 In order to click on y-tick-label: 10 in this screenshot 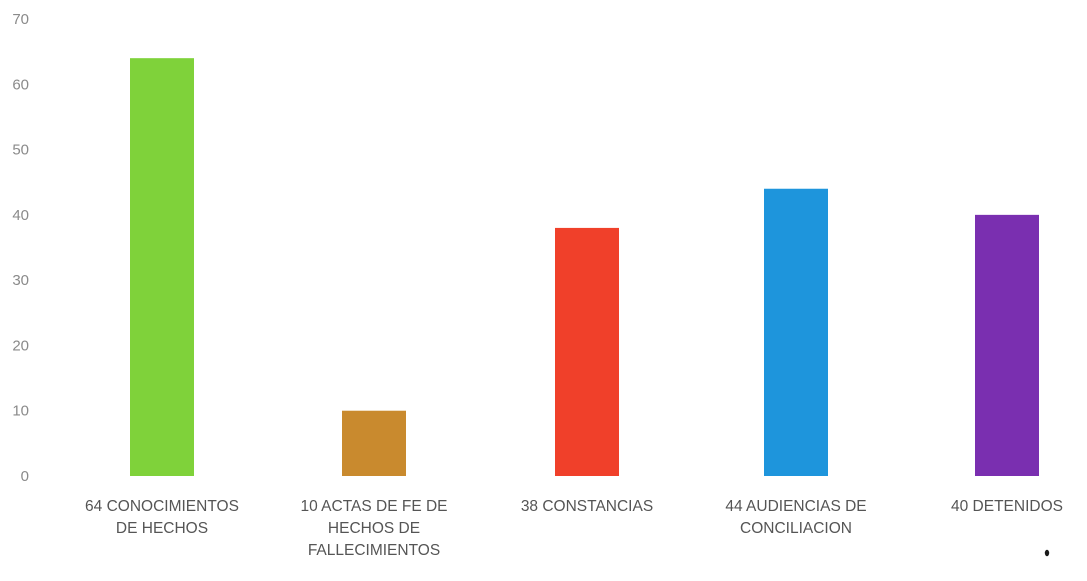, I will do `click(20, 411)`.